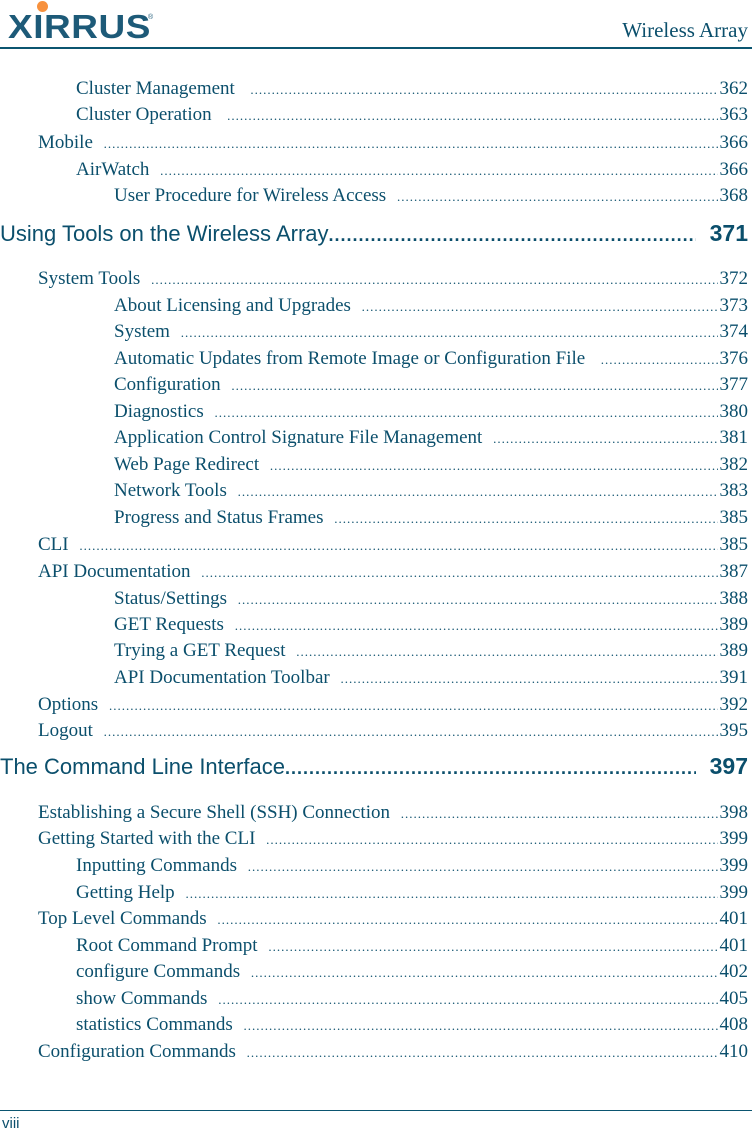  I want to click on header-divider, so click(376, 48).